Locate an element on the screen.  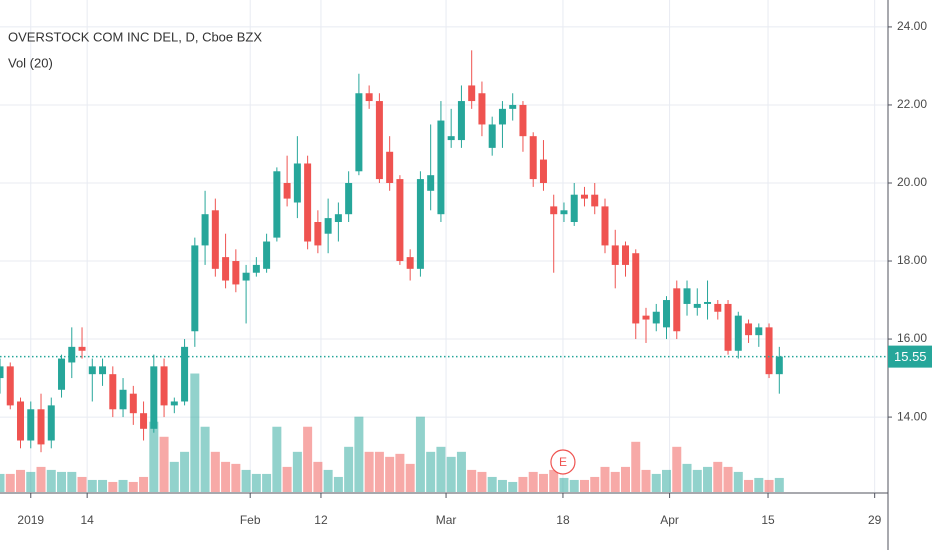
x-tick-label: 15 is located at coordinates (768, 520).